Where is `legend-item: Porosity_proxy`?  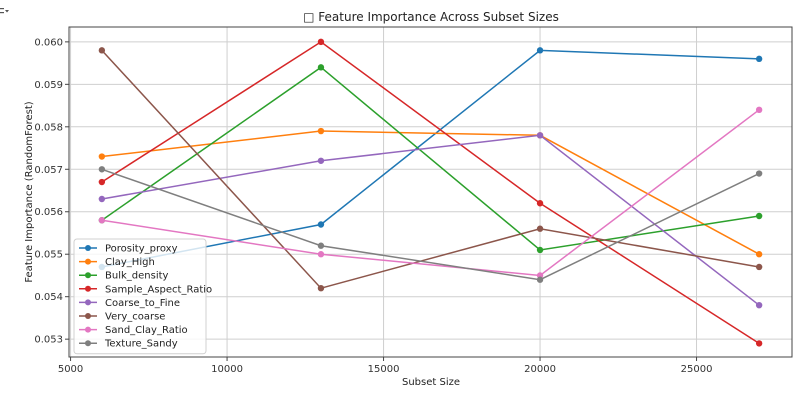
legend-item: Porosity_proxy is located at coordinates (128, 249).